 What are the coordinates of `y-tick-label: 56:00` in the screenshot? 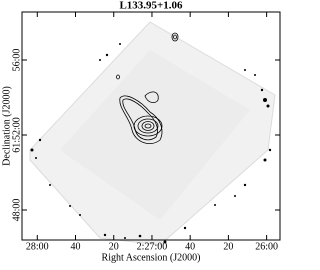 It's located at (16, 60).